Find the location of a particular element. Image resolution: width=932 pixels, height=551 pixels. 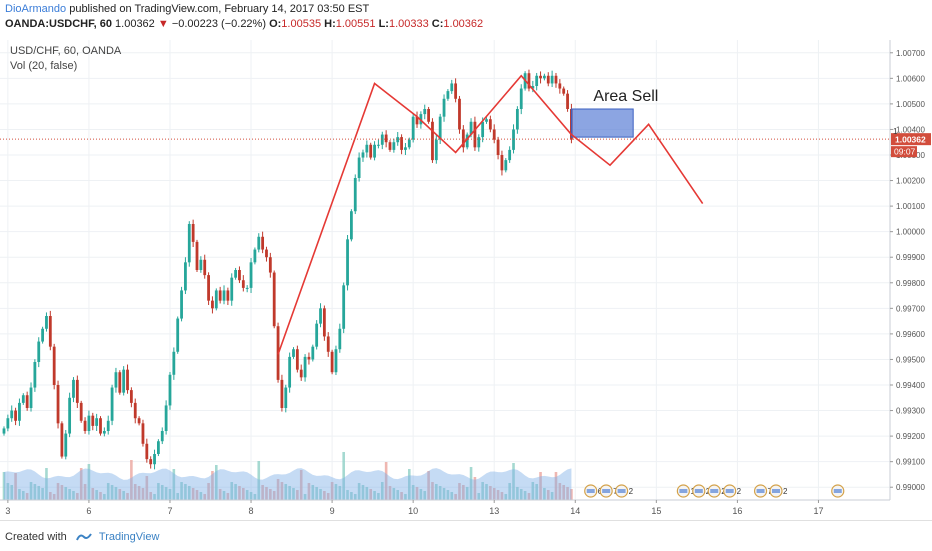

projection-drawing is located at coordinates (637, 164).